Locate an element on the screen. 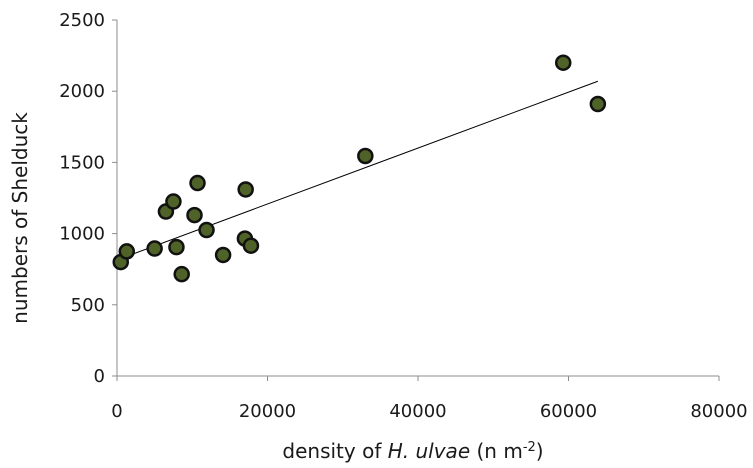 The width and height of the screenshot is (753, 468). y-axis-title: numbers of Shelduck is located at coordinates (20, 218).